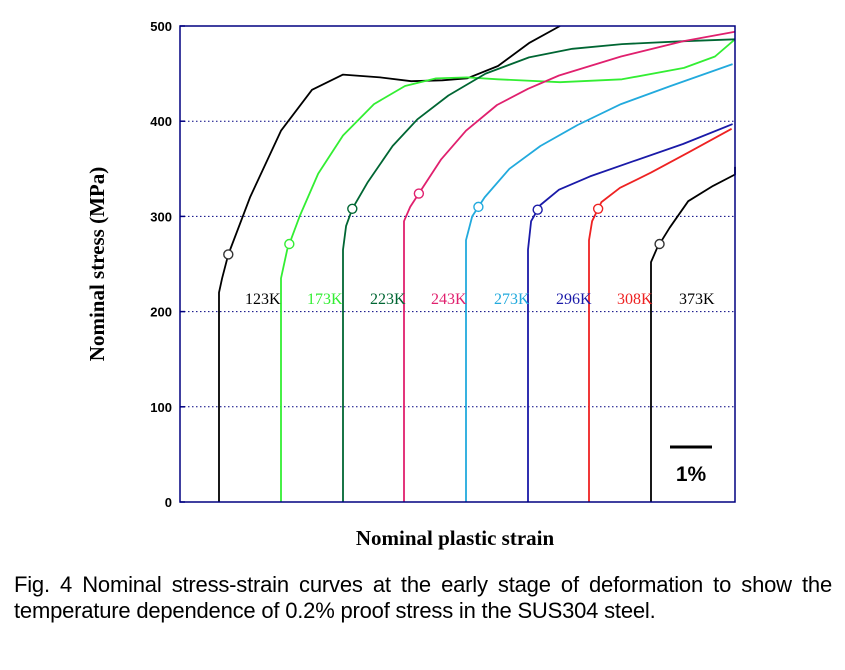 The width and height of the screenshot is (845, 670). Describe the element at coordinates (161, 312) in the screenshot. I see `y-tick-label: 200` at that location.